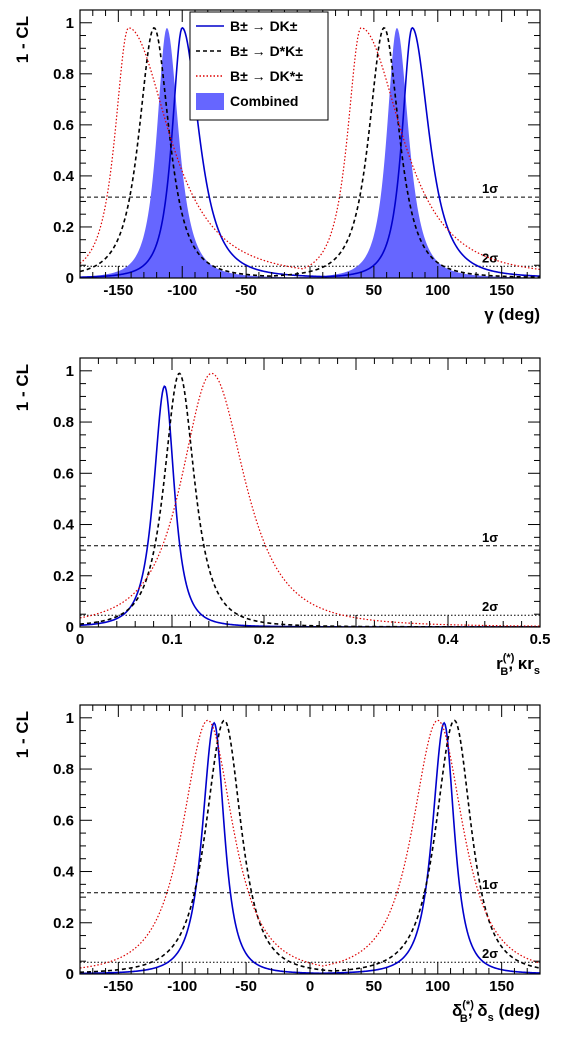  What do you see at coordinates (264, 26) in the screenshot?
I see `legend-label-1: B± → DK±` at bounding box center [264, 26].